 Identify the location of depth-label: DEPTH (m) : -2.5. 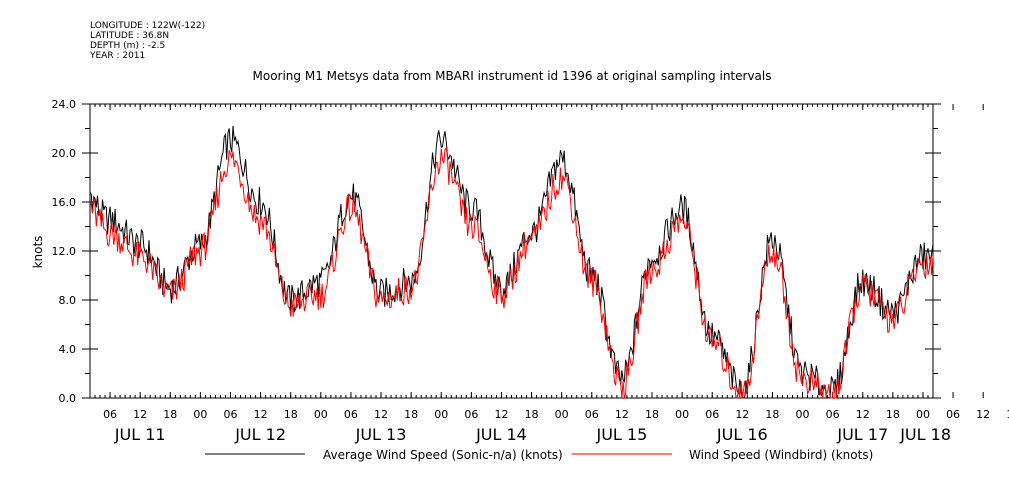
(128, 46).